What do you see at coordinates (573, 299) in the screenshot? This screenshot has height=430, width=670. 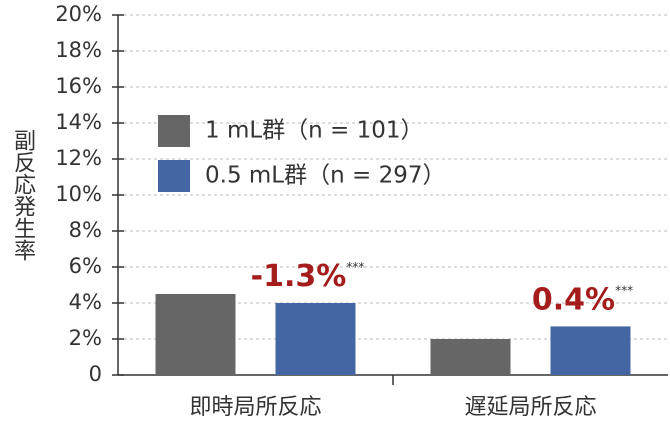 I see `annotation-text: 0.4%` at bounding box center [573, 299].